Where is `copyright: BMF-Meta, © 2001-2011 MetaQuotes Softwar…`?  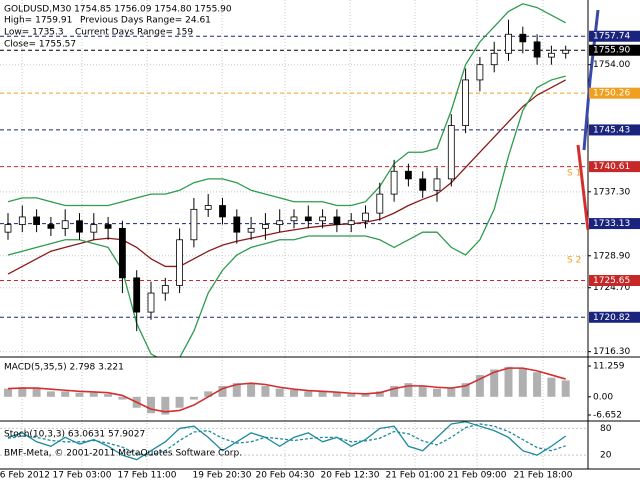
copyright: BMF-Meta, © 2001-2011 MetaQuotes Softwar… is located at coordinates (123, 454).